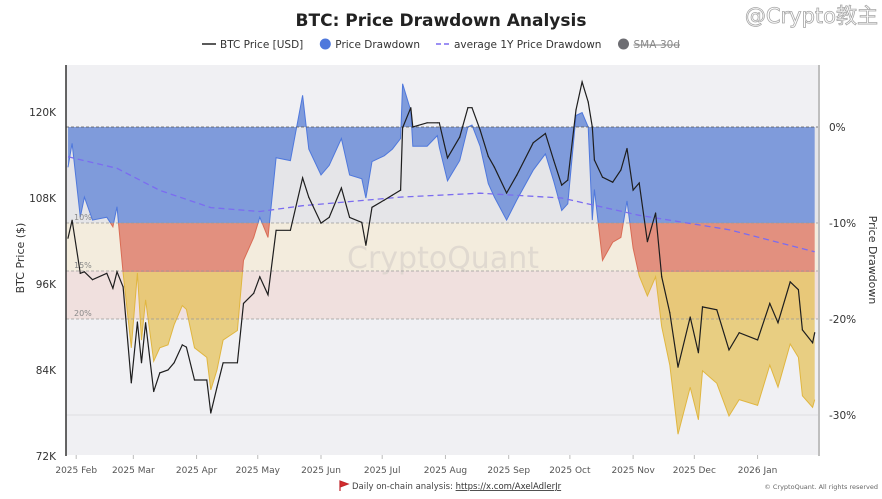 This screenshot has height=499, width=882. Describe the element at coordinates (758, 471) in the screenshot. I see `x-tick-label: 2026 Jan` at that location.